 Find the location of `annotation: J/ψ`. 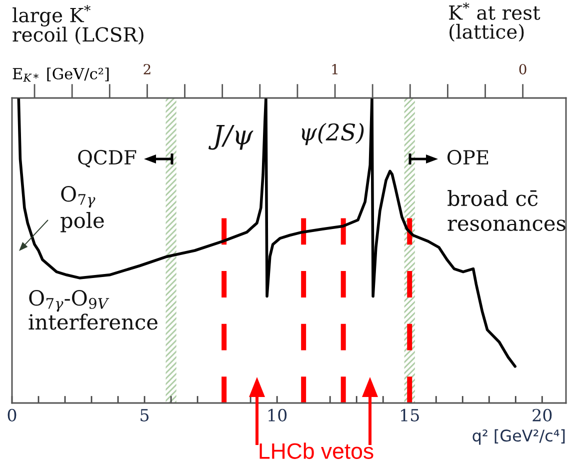

annotation: J/ψ is located at coordinates (231, 137).